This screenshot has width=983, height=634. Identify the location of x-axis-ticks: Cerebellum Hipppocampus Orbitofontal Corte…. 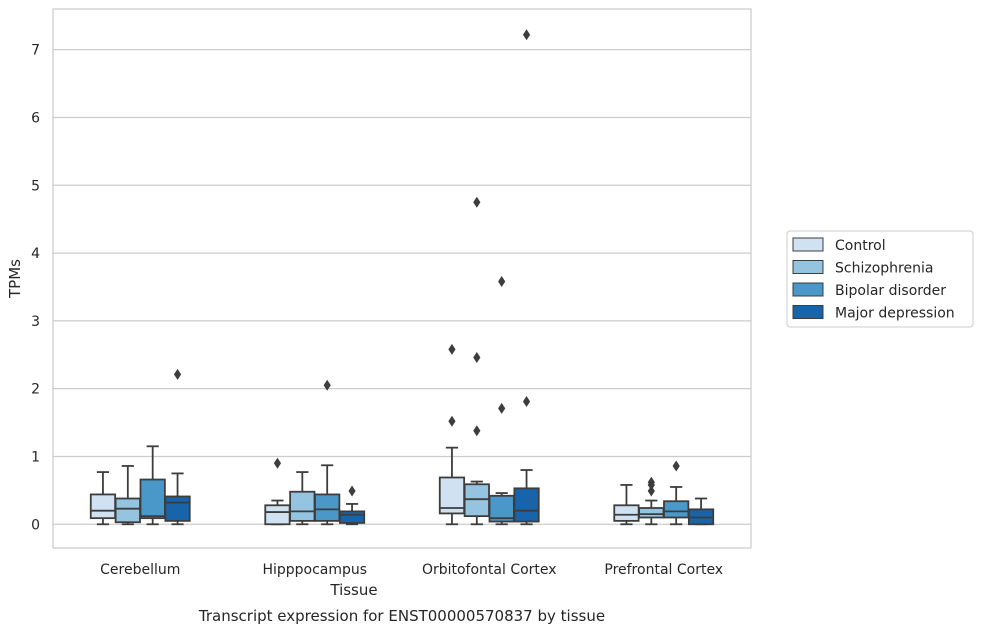
(411, 570).